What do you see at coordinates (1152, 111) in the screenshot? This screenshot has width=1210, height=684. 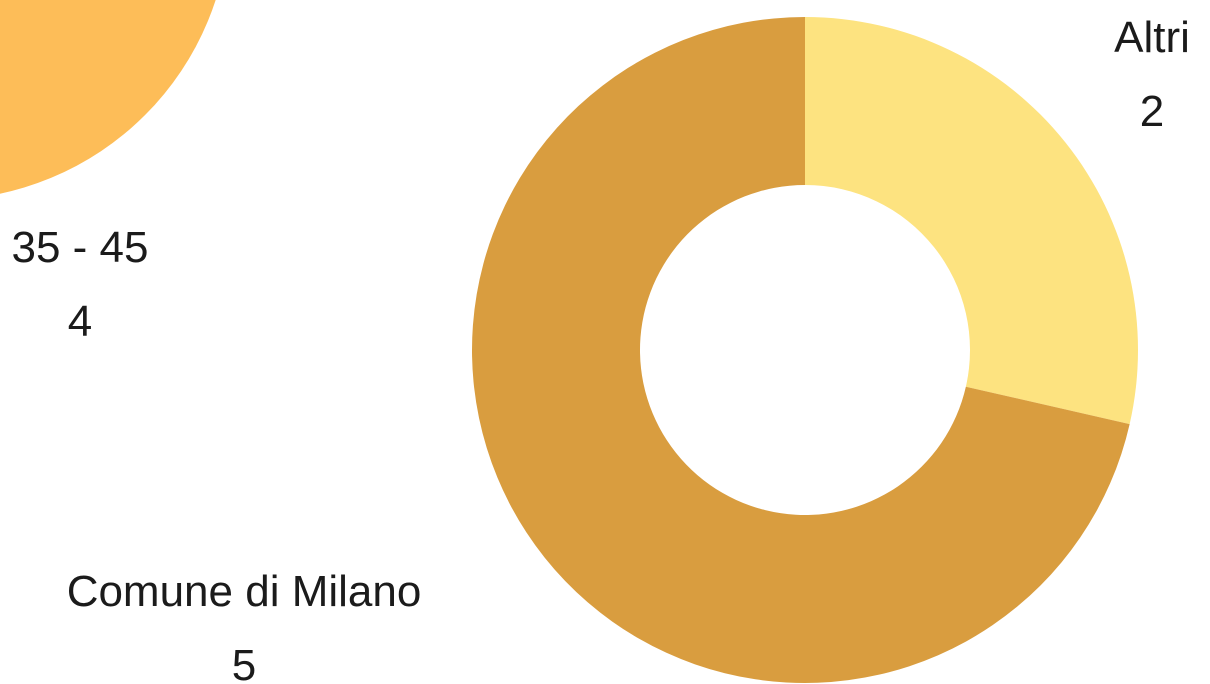 I see `slice-value-altri: 2` at bounding box center [1152, 111].